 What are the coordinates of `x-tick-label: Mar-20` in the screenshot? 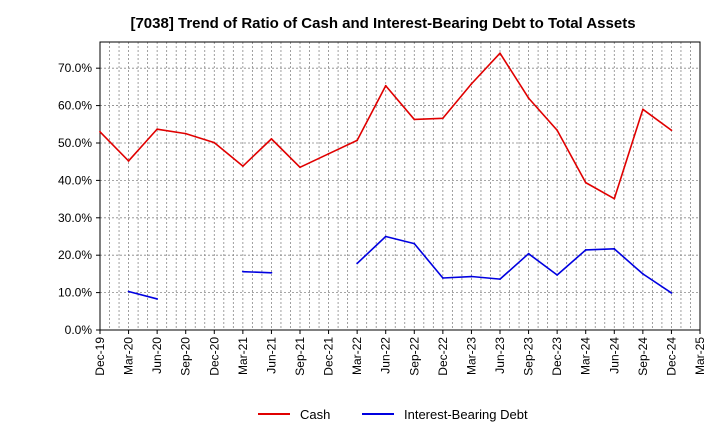 It's located at (129, 356).